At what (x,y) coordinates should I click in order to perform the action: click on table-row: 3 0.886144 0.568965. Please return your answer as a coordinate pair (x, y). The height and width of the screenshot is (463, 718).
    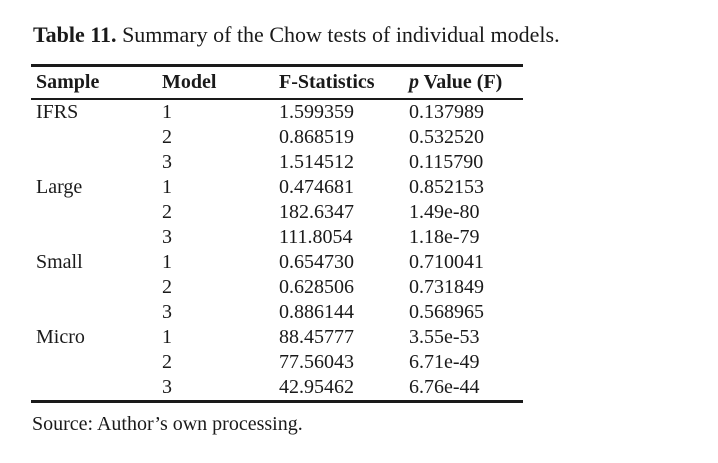
    Looking at the image, I should click on (277, 312).